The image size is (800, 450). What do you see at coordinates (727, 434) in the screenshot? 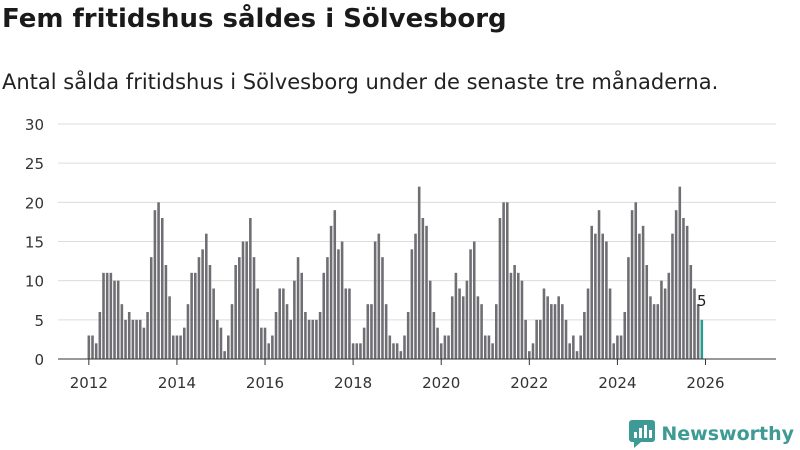
I see `brand-name: Newsworthy` at bounding box center [727, 434].